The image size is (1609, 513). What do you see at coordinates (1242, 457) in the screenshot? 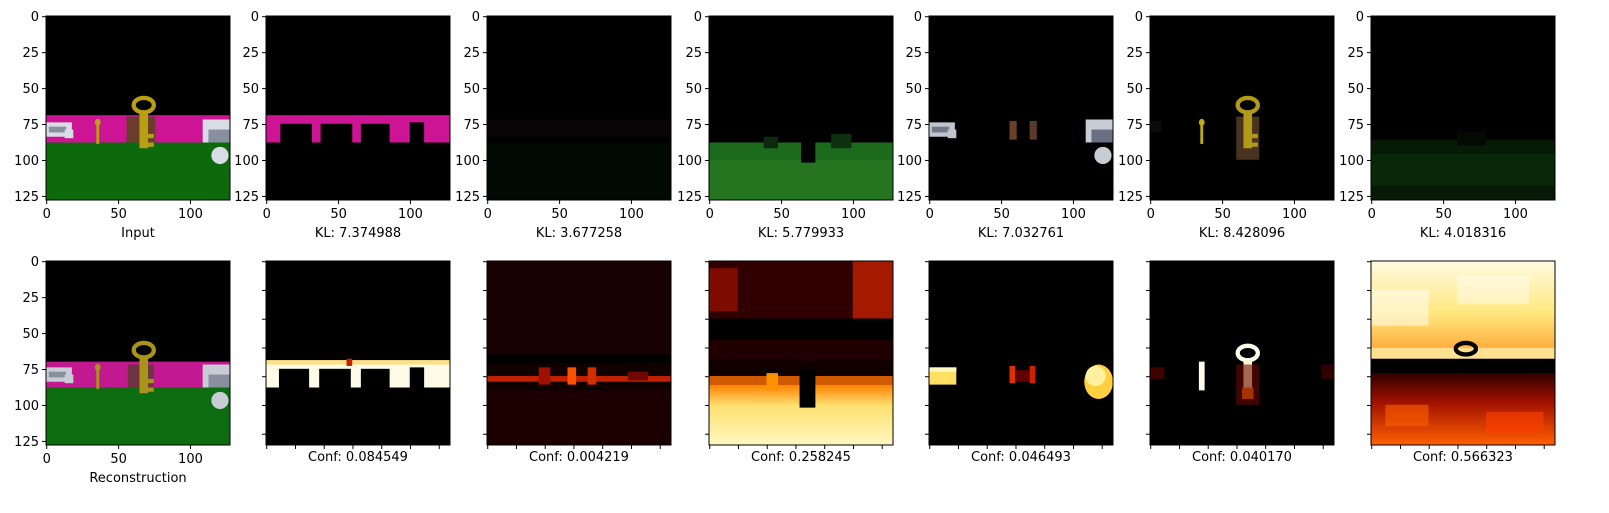
I see `panel-caption: Conf: 0.040170` at bounding box center [1242, 457].